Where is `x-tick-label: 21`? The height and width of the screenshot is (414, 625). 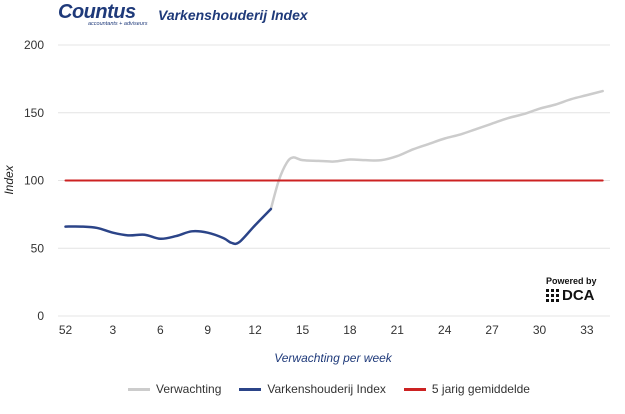
x-tick-label: 21 is located at coordinates (398, 330).